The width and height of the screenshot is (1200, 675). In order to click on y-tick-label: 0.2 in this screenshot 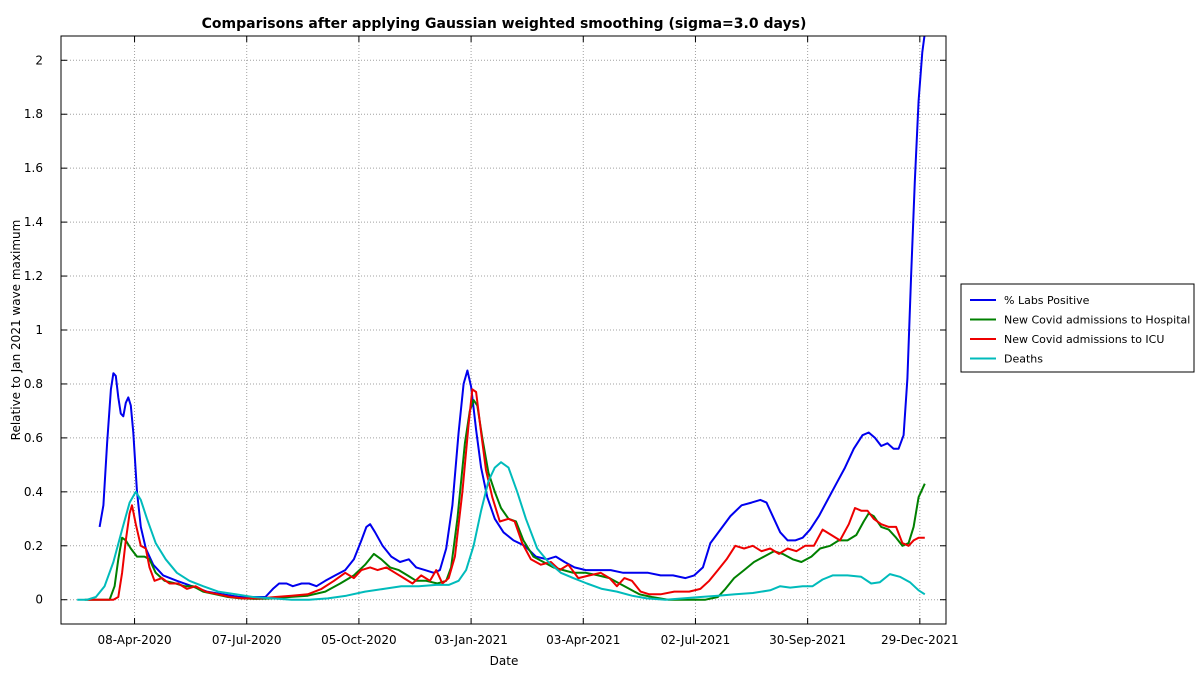, I will do `click(33, 546)`.